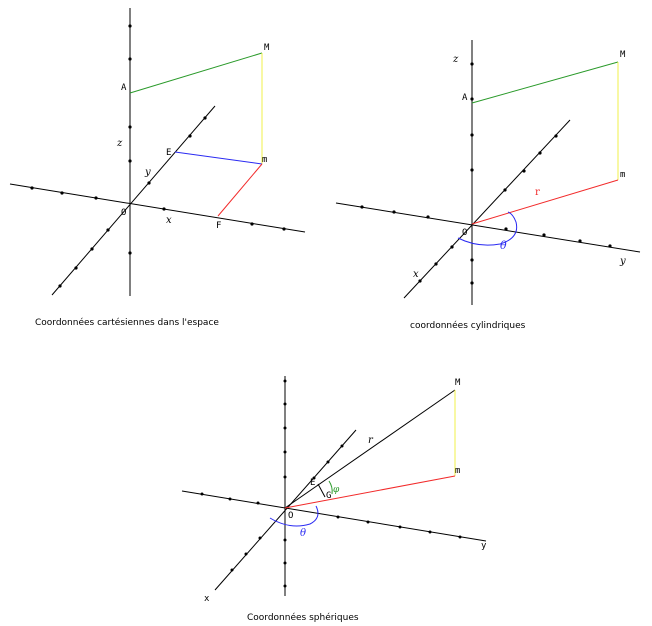 Image resolution: width=652 pixels, height=626 pixels. What do you see at coordinates (127, 322) in the screenshot?
I see `caption-cartesian: Coordonnées cartésiennes dans l'espace` at bounding box center [127, 322].